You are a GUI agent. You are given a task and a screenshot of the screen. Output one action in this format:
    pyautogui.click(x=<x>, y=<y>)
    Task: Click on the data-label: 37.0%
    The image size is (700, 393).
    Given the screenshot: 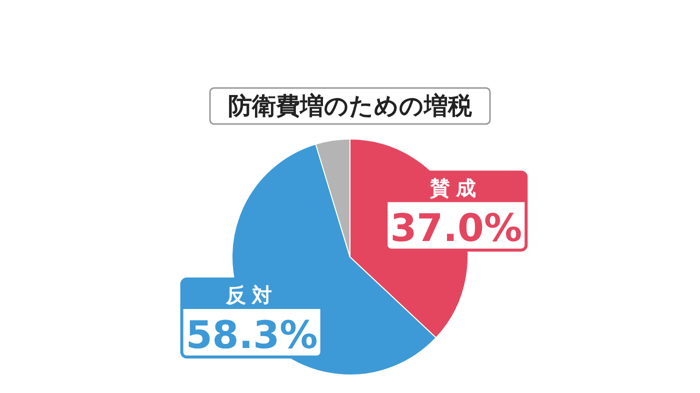 What is the action you would take?
    pyautogui.click(x=456, y=228)
    